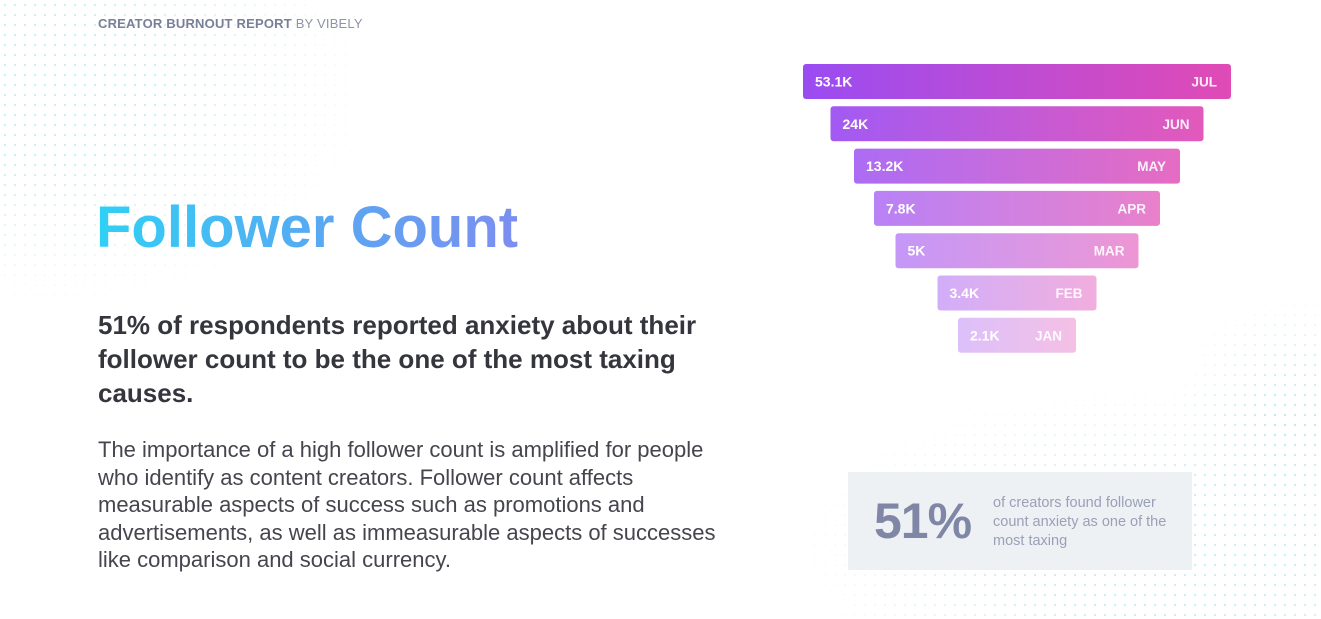  I want to click on report-name: CREATOR BURNOUT REPORT, so click(195, 23).